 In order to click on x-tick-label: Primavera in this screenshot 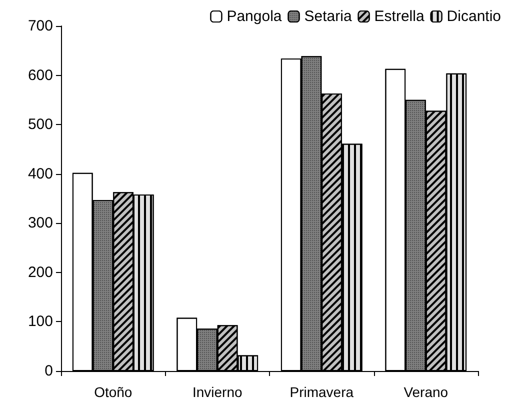, I will do `click(322, 392)`.